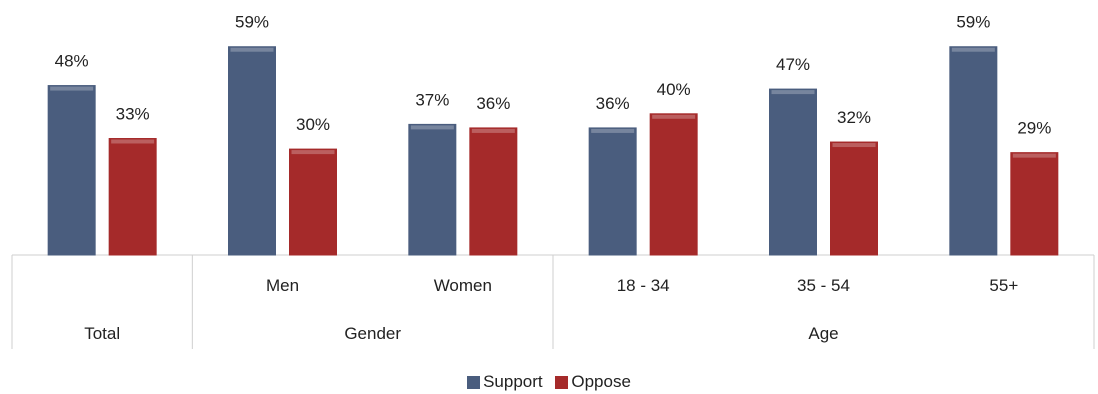  Describe the element at coordinates (793, 64) in the screenshot. I see `data-label-support-4: 47%` at that location.